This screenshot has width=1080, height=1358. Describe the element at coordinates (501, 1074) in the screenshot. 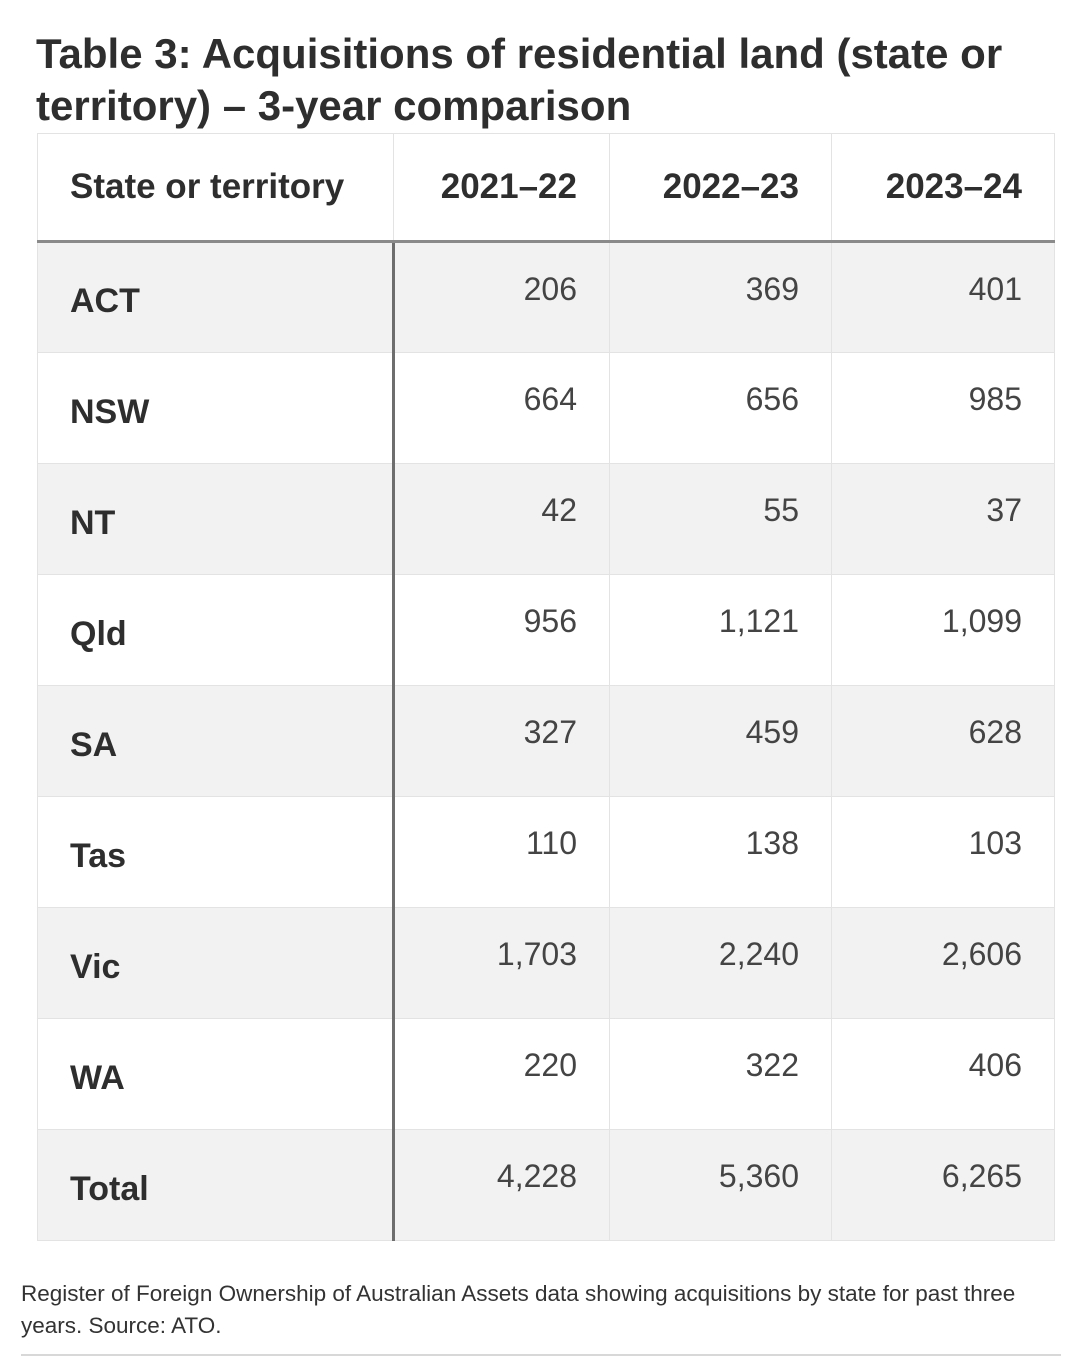

I see `value-cell: 220` at that location.